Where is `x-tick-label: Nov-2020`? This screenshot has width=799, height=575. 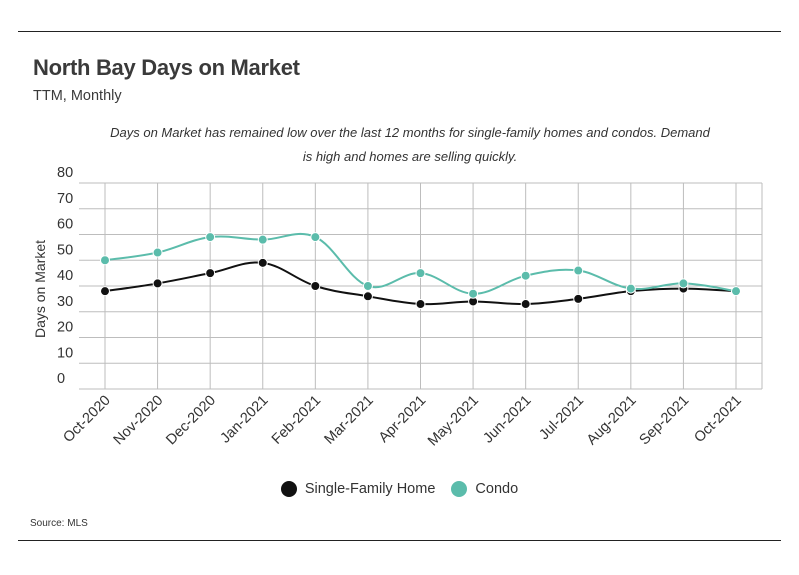
x-tick-label: Nov-2020 is located at coordinates (139, 421).